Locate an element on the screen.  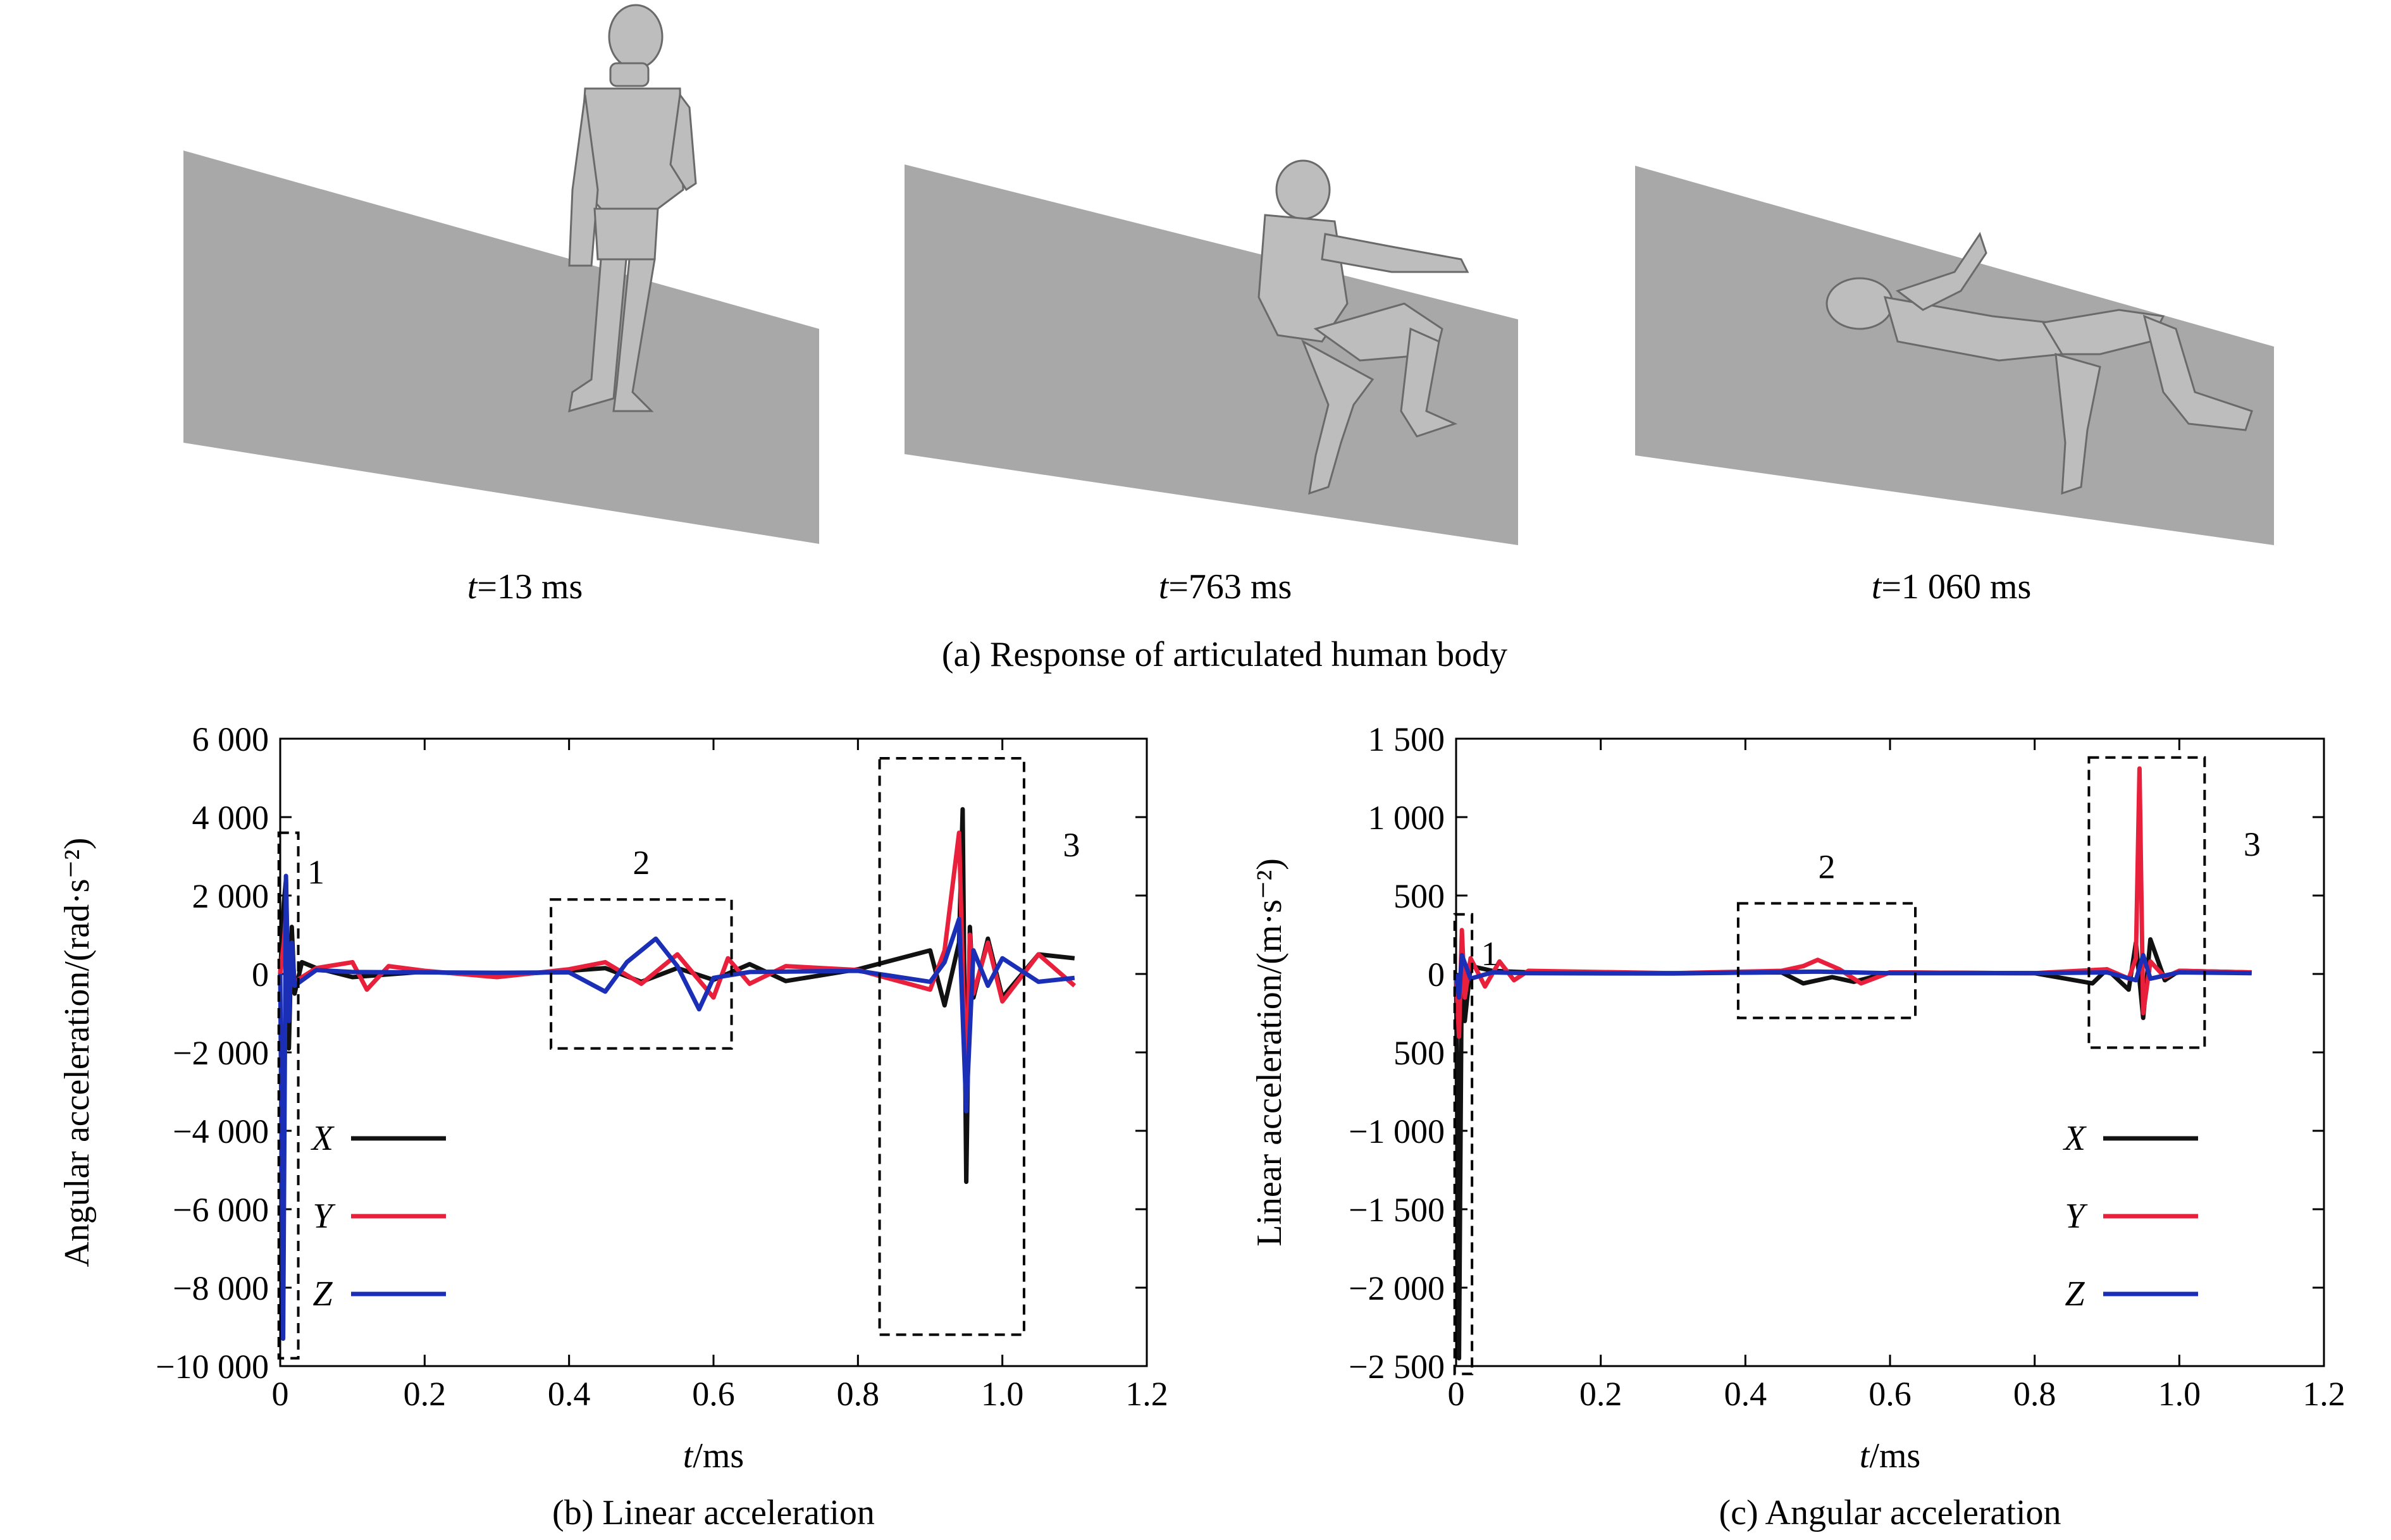
human-model-lying is located at coordinates (2039, 363).